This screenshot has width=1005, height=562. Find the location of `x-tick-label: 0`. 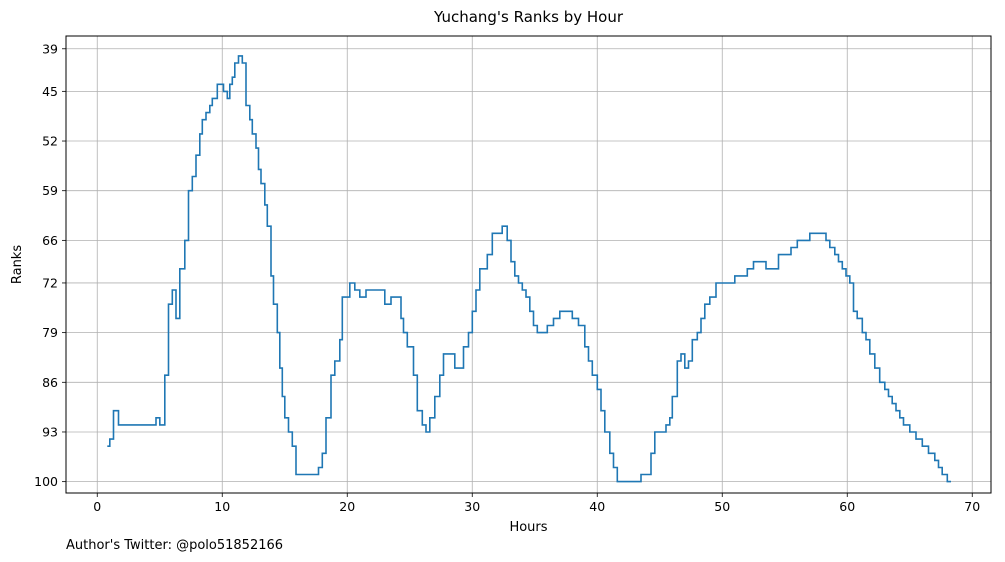

x-tick-label: 0 is located at coordinates (97, 506).